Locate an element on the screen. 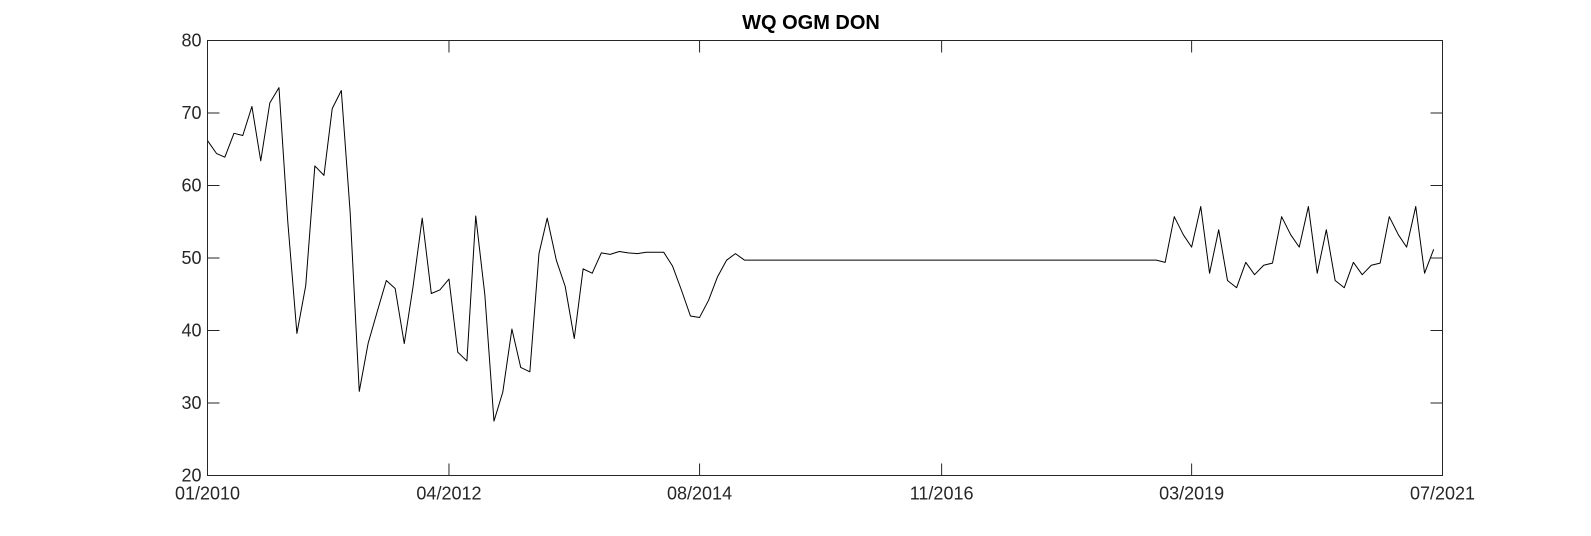 The height and width of the screenshot is (536, 1591). x-tick-label: 07/2021 is located at coordinates (1442, 494).